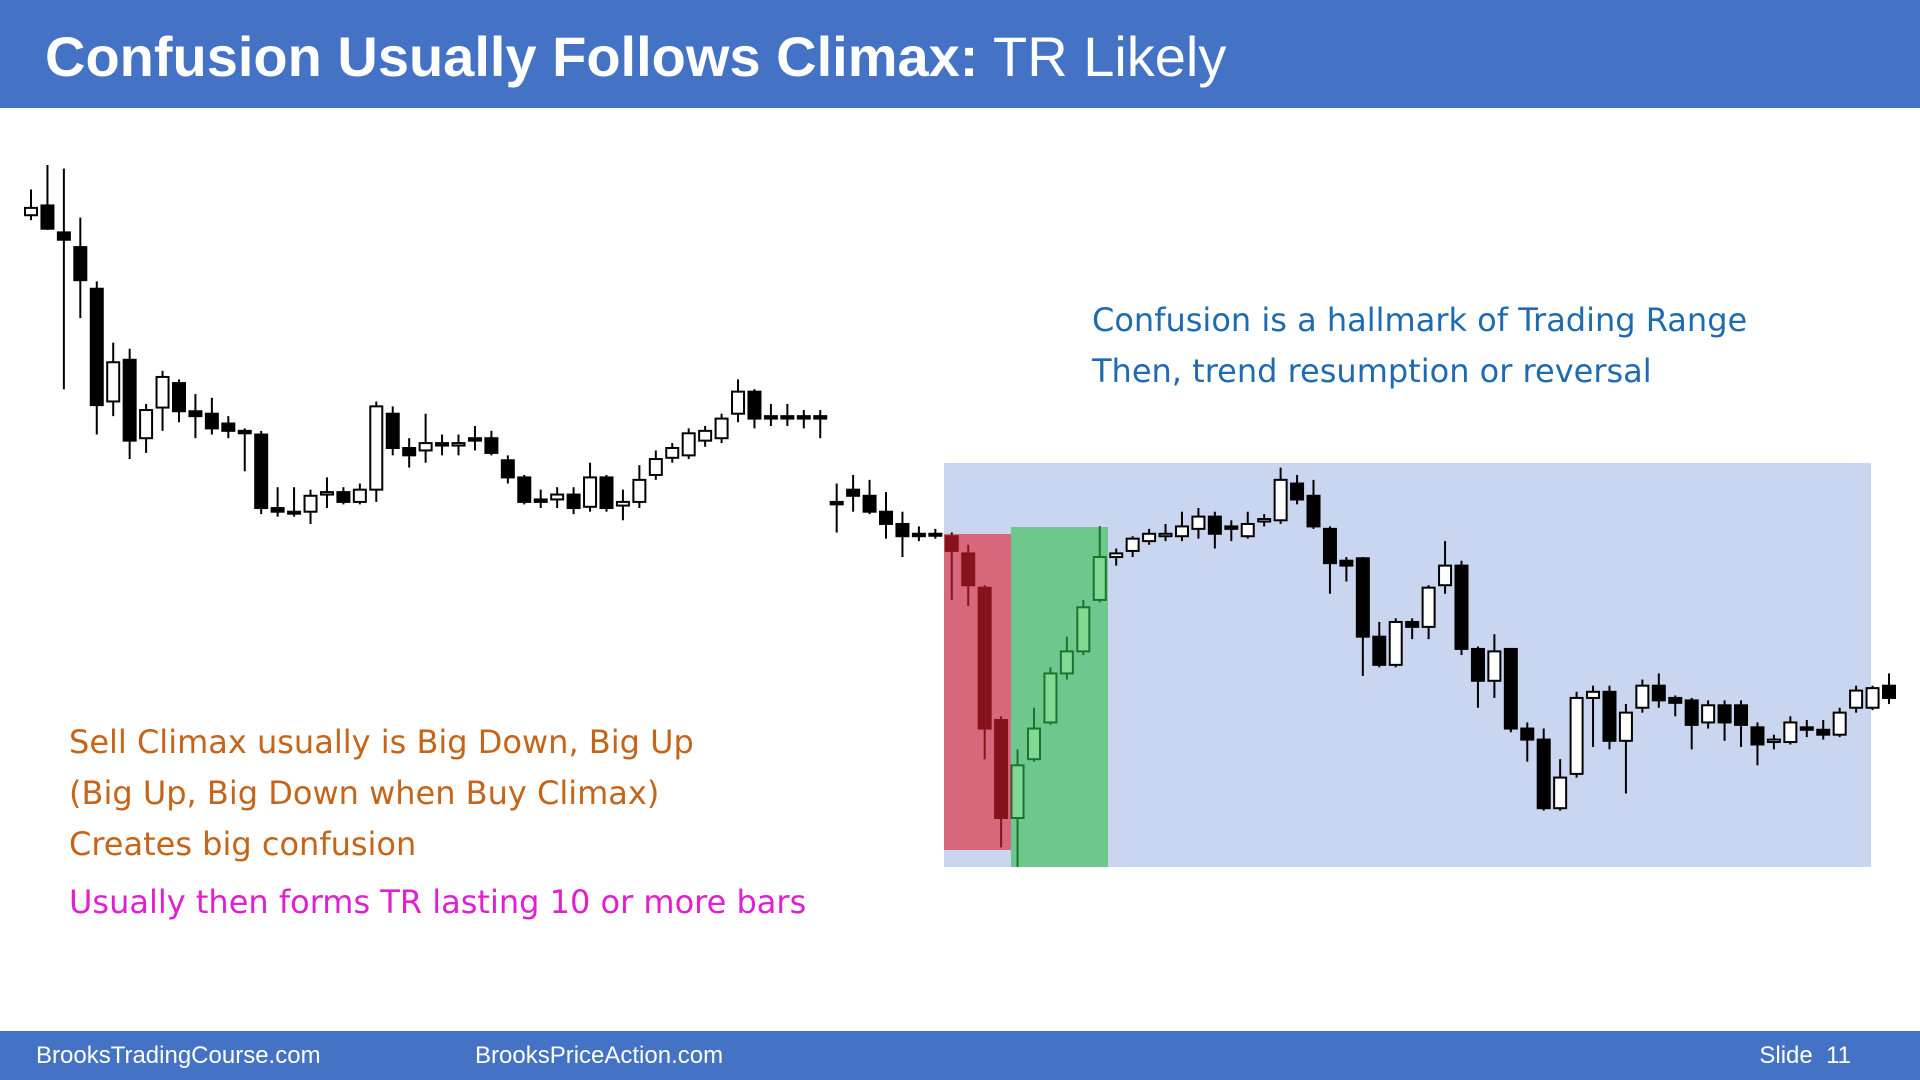 This screenshot has height=1080, width=1920. I want to click on climax-note: Creates big confusion, so click(242, 844).